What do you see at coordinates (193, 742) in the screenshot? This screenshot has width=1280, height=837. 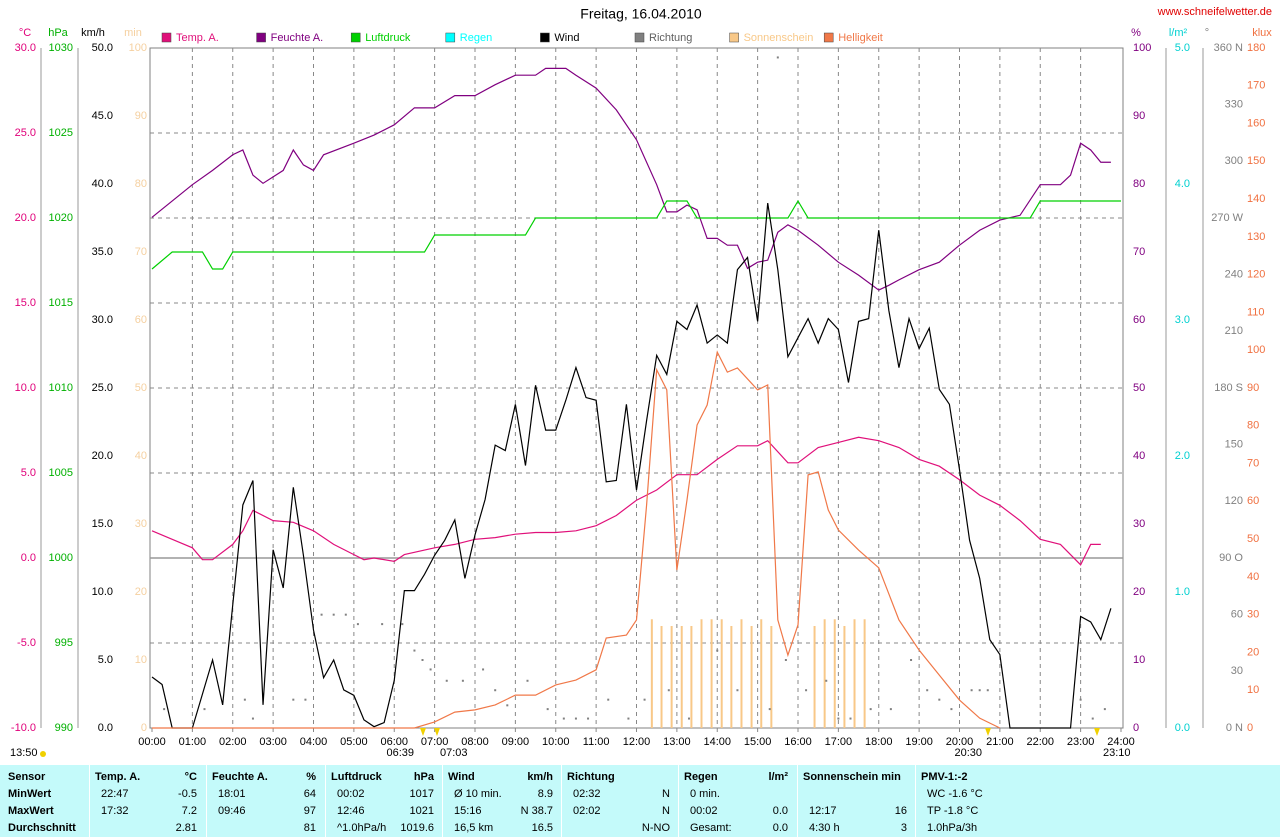 I see `x-tick-label: 01:00` at bounding box center [193, 742].